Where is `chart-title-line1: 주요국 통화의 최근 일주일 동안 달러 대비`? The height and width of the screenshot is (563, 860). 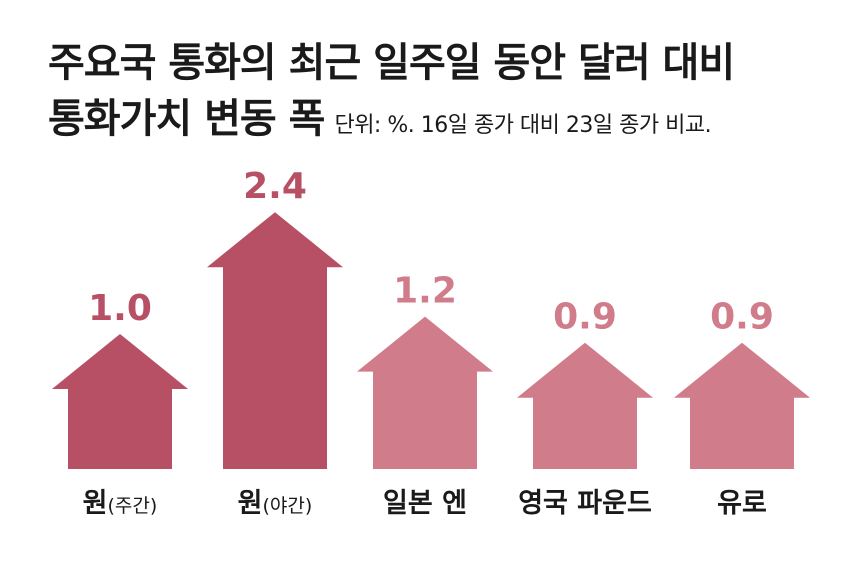
chart-title-line1: 주요국 통화의 최근 일주일 동안 달러 대비 is located at coordinates (391, 63).